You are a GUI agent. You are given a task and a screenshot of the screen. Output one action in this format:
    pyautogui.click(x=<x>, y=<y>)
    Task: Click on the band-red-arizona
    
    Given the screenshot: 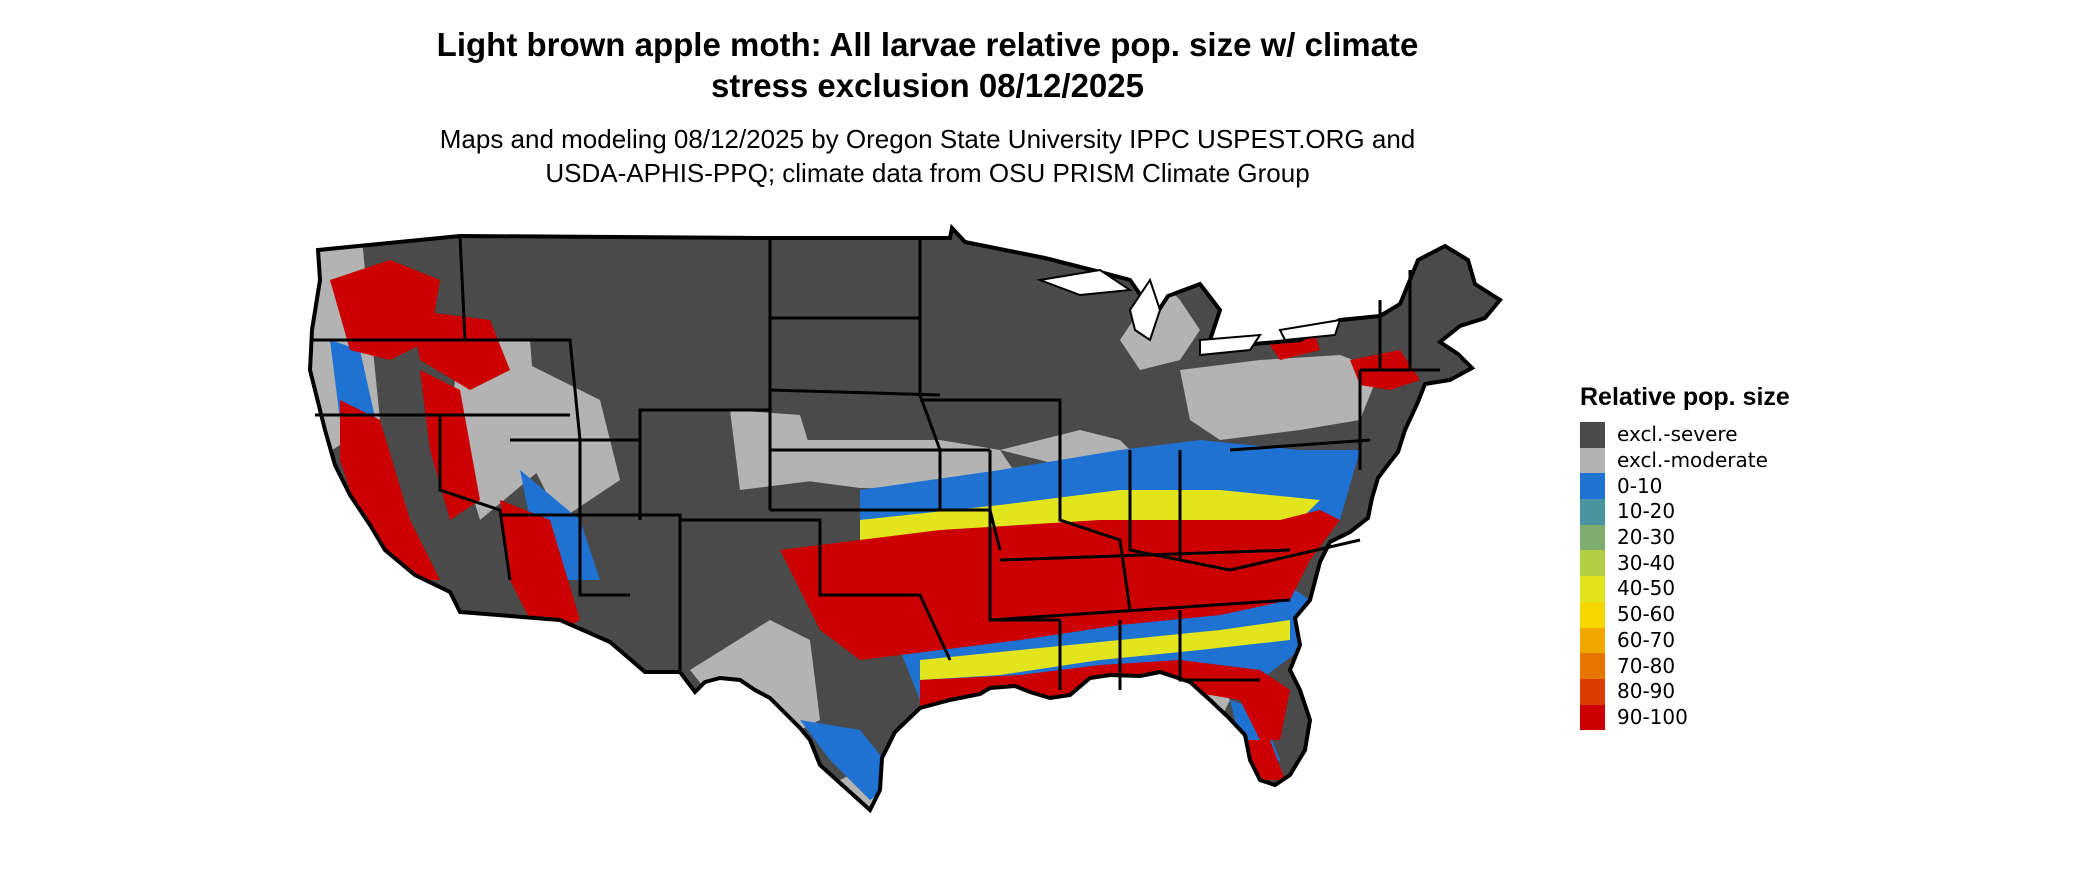 What is the action you would take?
    pyautogui.click(x=540, y=570)
    